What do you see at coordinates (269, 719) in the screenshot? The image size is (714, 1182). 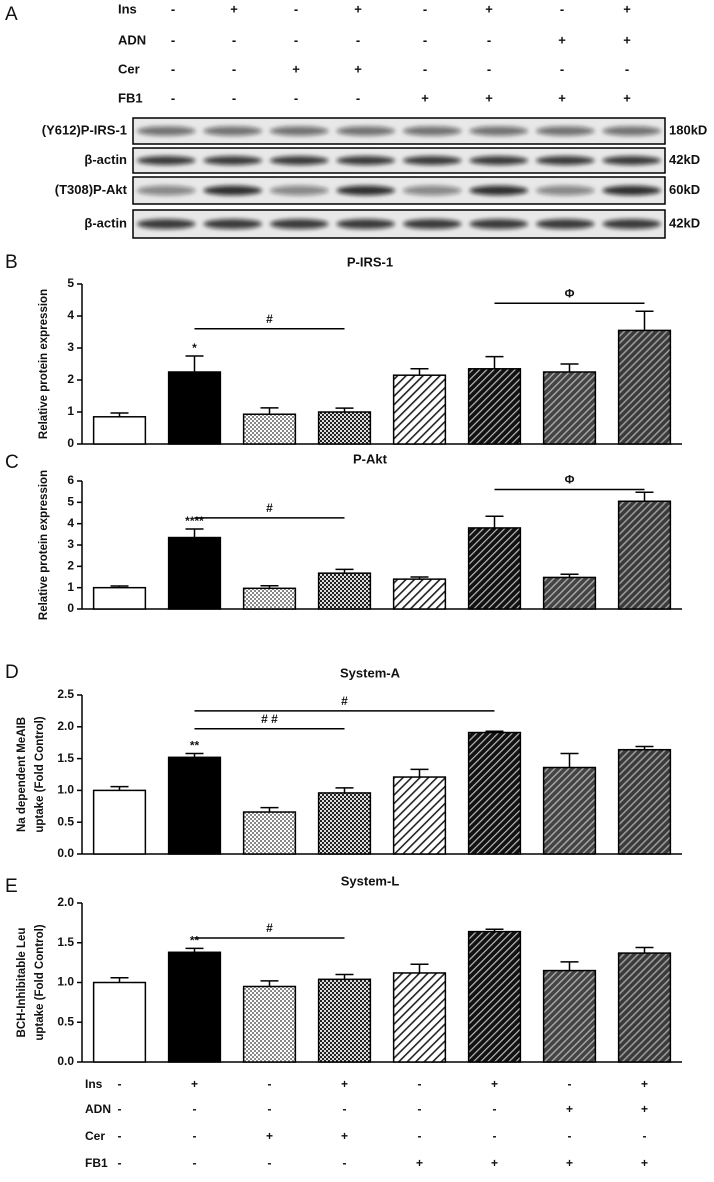 I see `comparison-label: # #` at bounding box center [269, 719].